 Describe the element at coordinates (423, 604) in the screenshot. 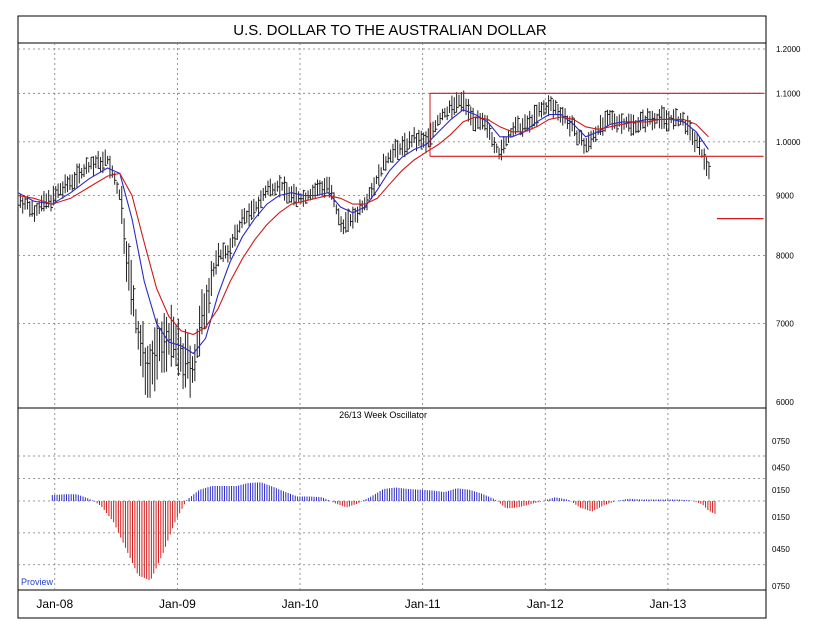

I see `x-tick-label: Jan-11` at that location.